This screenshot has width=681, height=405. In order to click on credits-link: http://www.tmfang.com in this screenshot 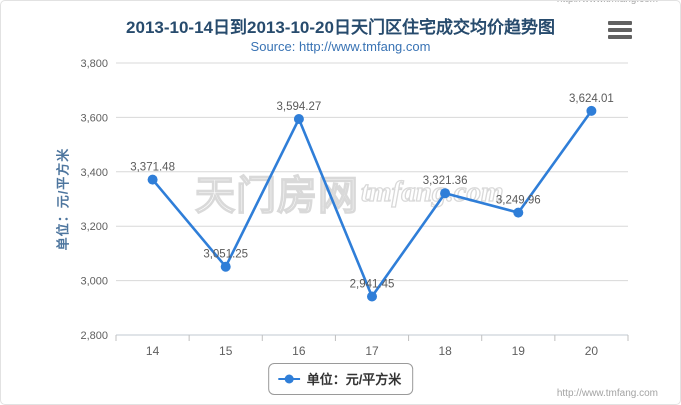, I will do `click(607, 393)`.